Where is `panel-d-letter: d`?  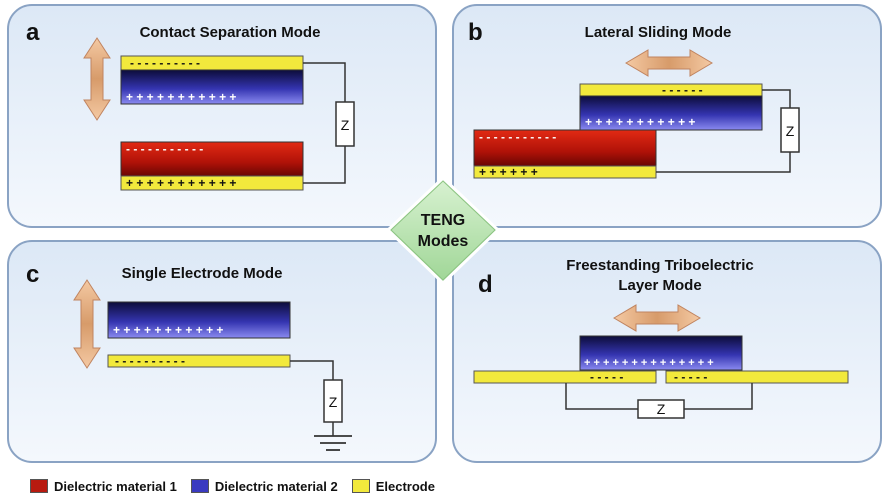 panel-d-letter: d is located at coordinates (485, 284).